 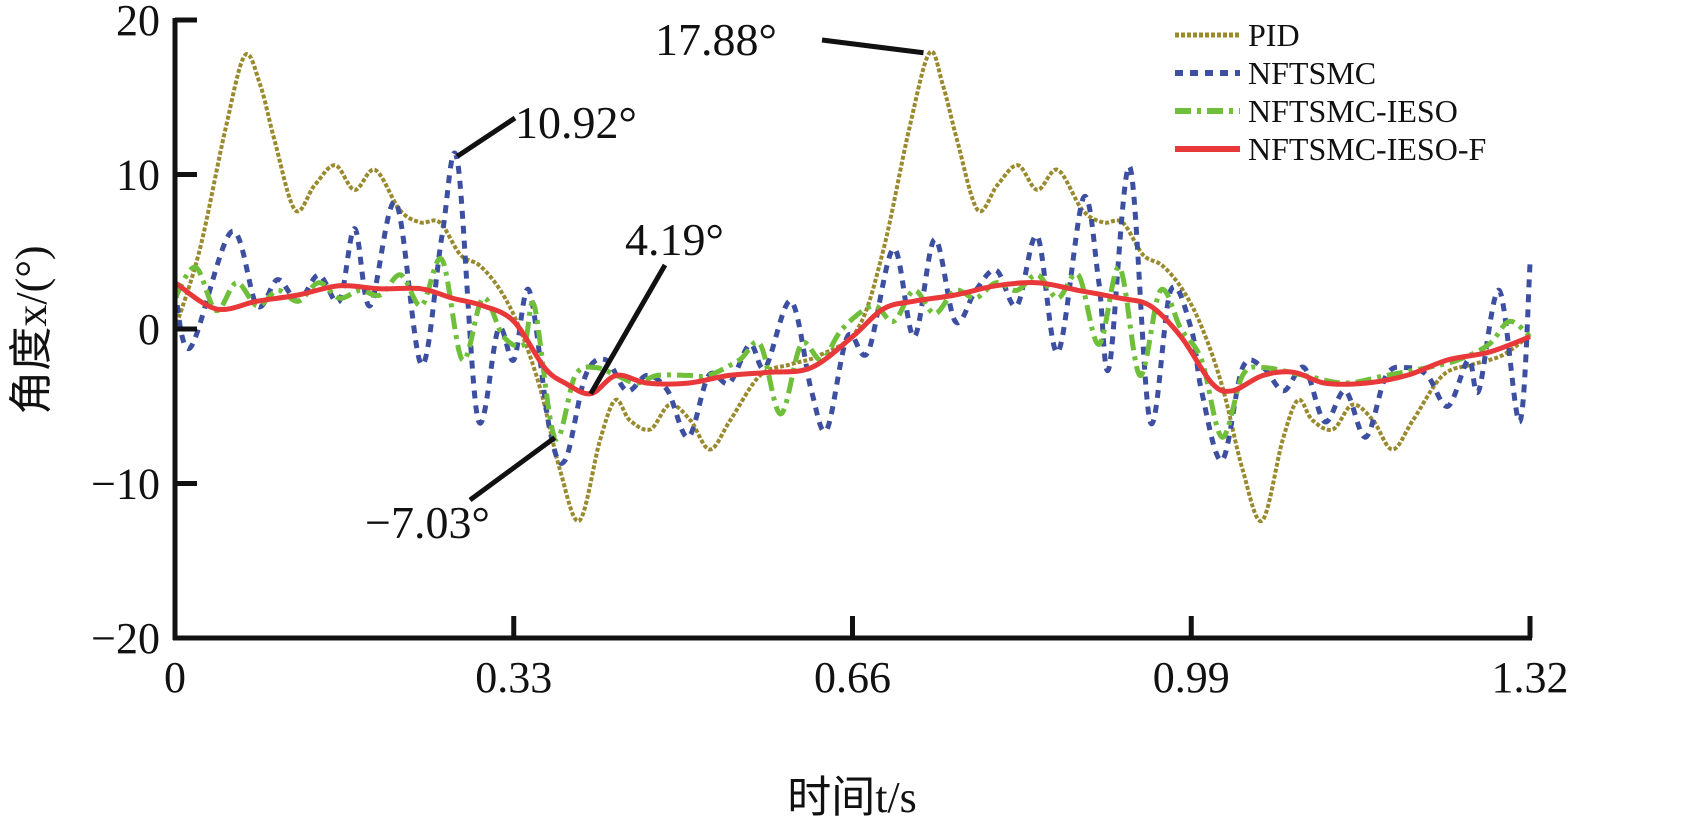 What do you see at coordinates (149, 329) in the screenshot?
I see `y-tick-label: 0` at bounding box center [149, 329].